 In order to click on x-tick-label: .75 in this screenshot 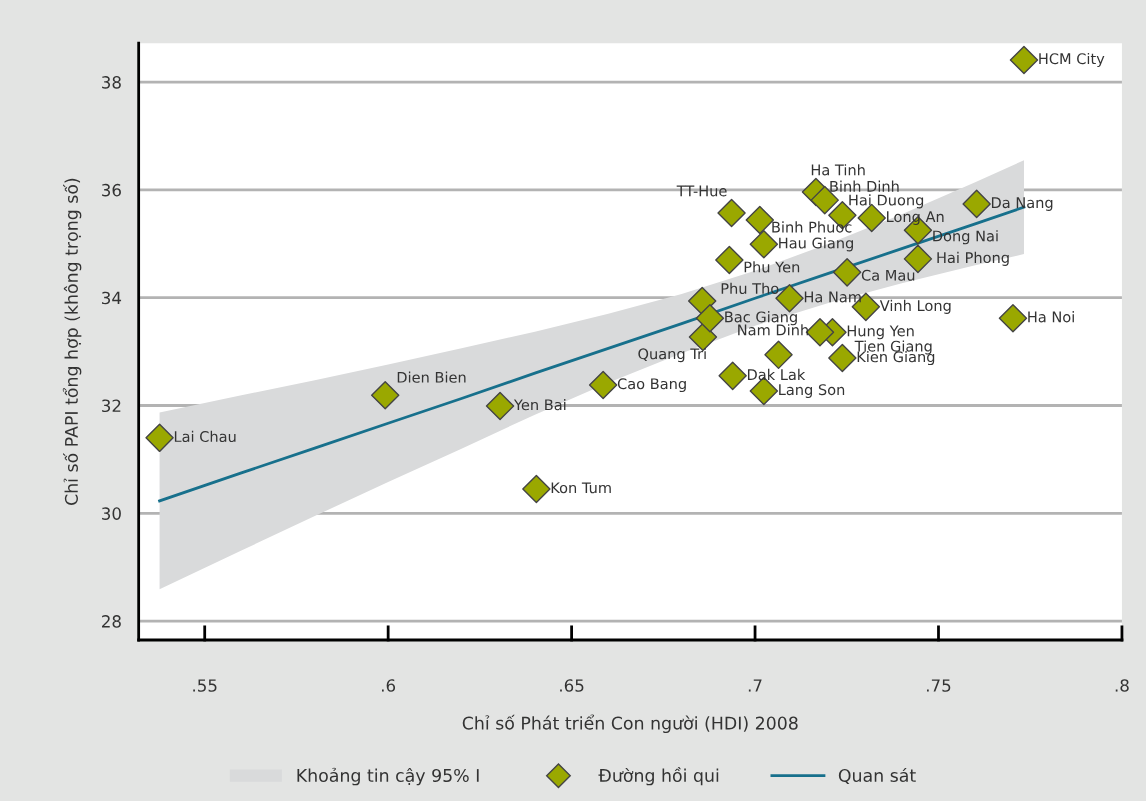, I will do `click(939, 685)`.